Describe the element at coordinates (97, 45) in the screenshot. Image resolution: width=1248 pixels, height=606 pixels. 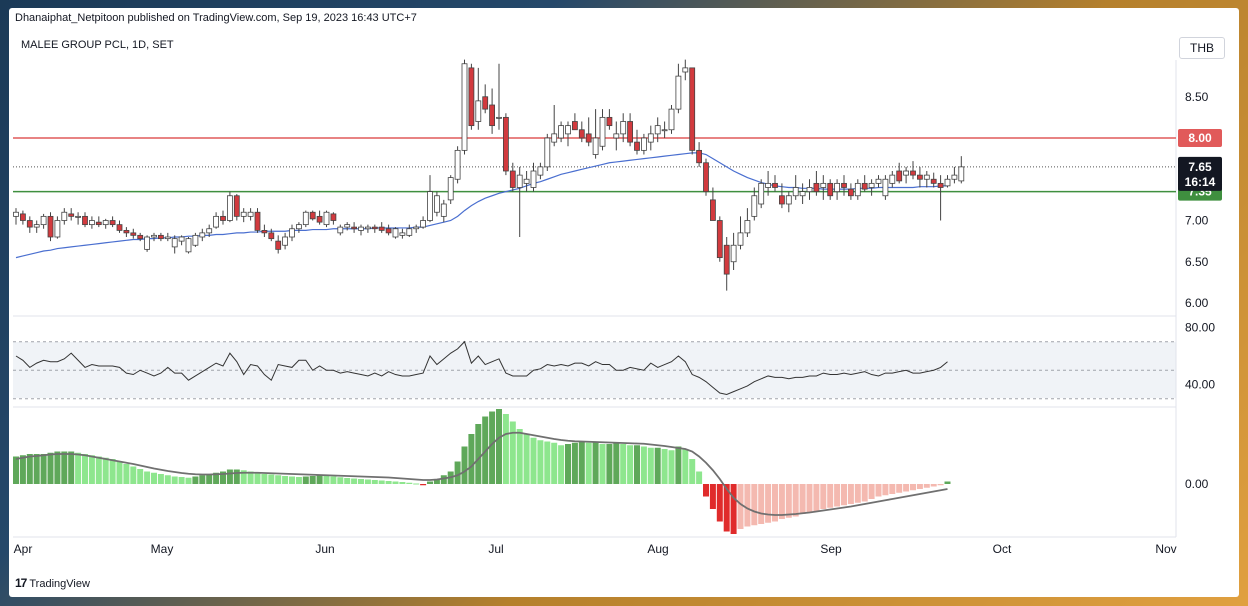
I see `symbol-legend: MALEE GROUP PCL, 1D, SET` at that location.